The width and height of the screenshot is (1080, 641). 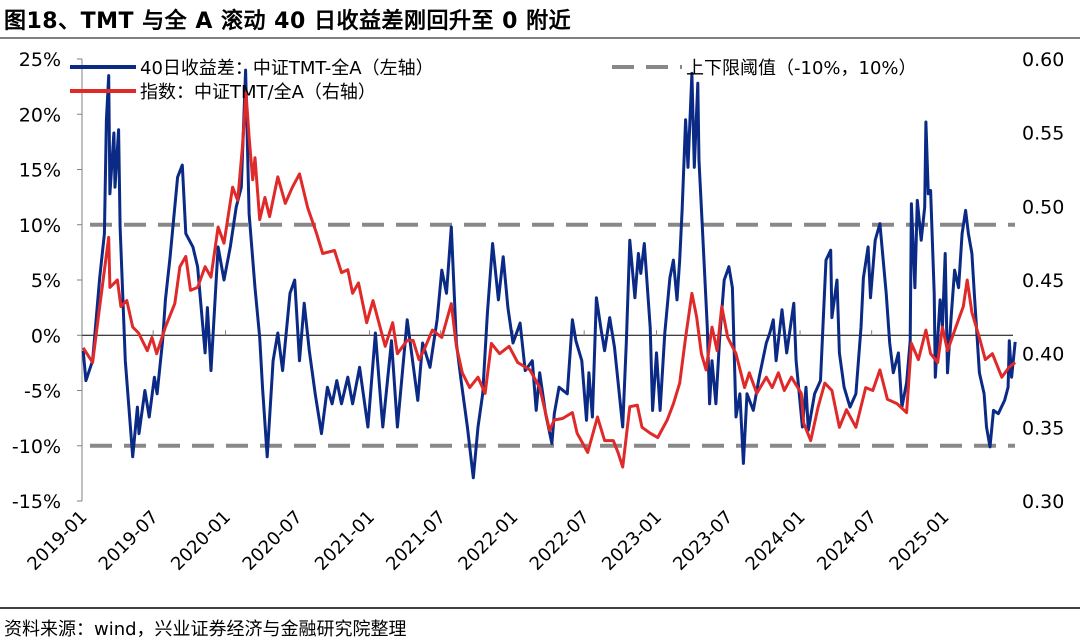 What do you see at coordinates (560, 541) in the screenshot?
I see `x-axis-tick-label: 2022-07` at bounding box center [560, 541].